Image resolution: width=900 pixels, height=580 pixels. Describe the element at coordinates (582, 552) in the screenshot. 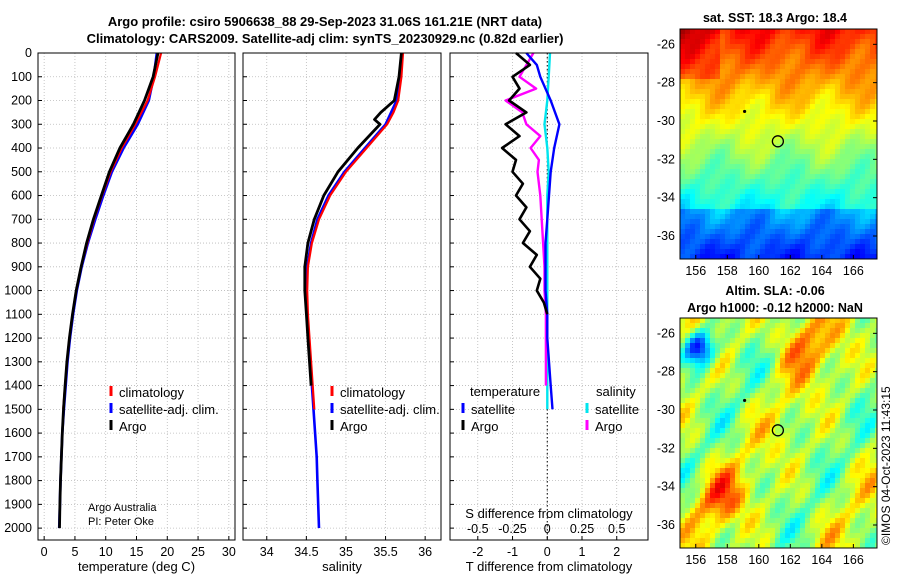

I see `x-tick-label: 1` at that location.